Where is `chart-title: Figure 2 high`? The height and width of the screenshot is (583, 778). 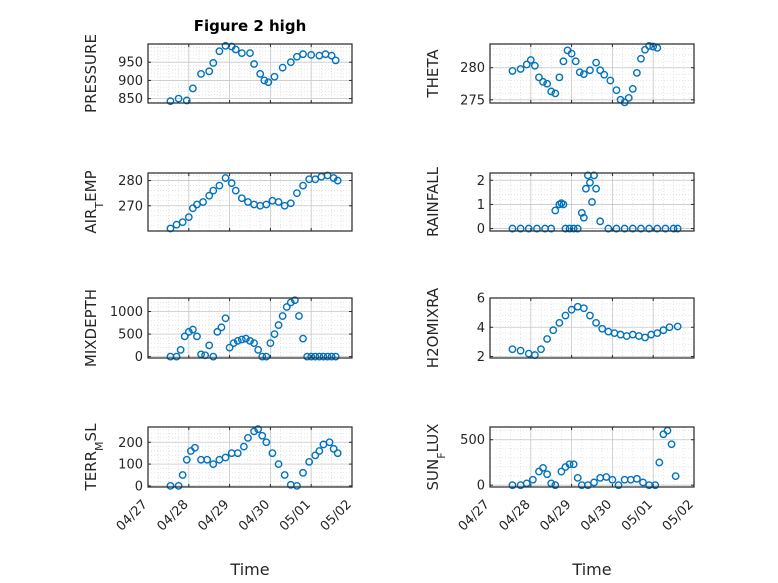
chart-title: Figure 2 high is located at coordinates (250, 26).